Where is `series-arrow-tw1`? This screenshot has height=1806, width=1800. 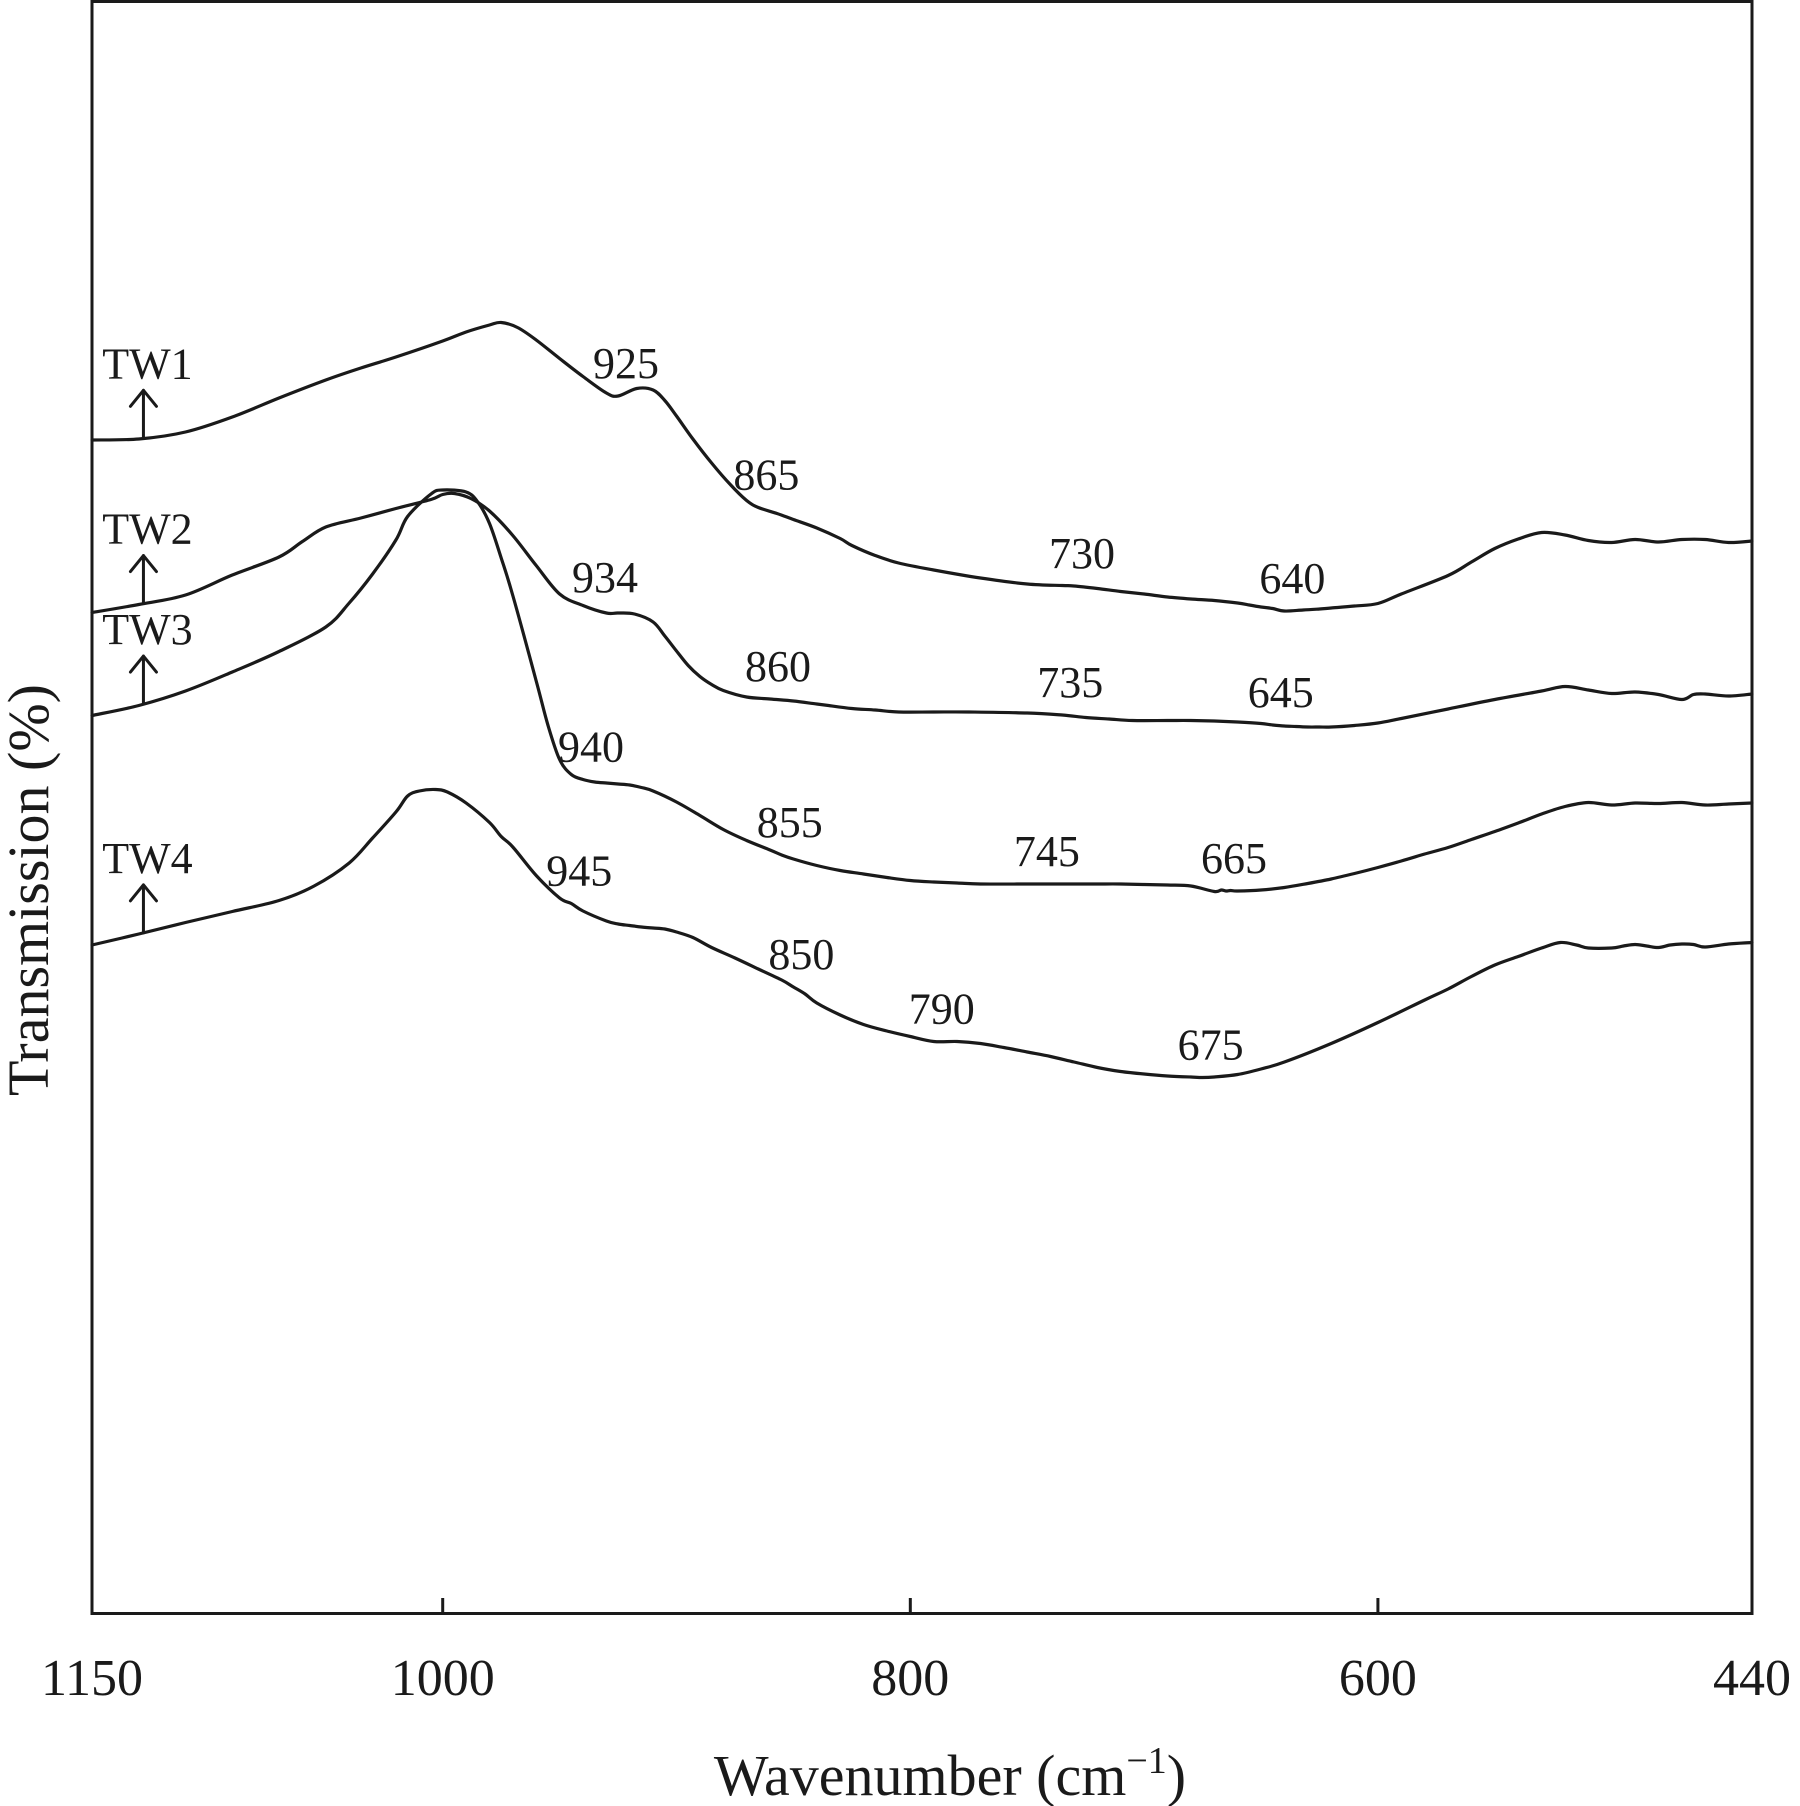
series-arrow-tw1 is located at coordinates (143, 414).